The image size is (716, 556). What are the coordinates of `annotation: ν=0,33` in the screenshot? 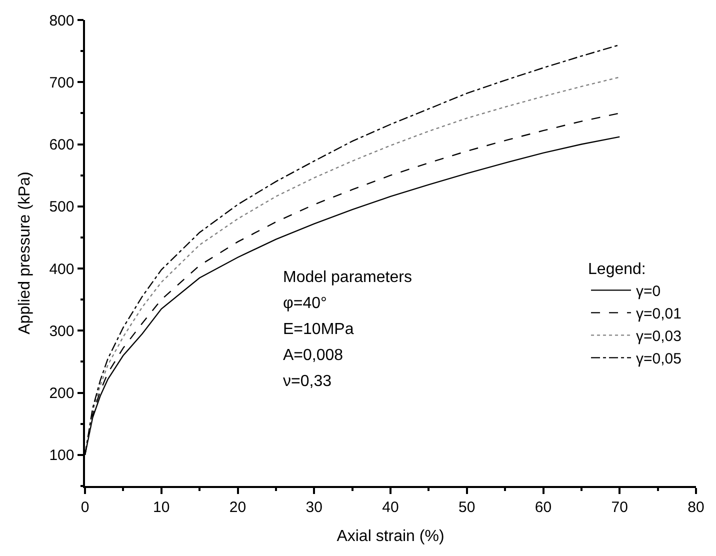 It's located at (307, 381).